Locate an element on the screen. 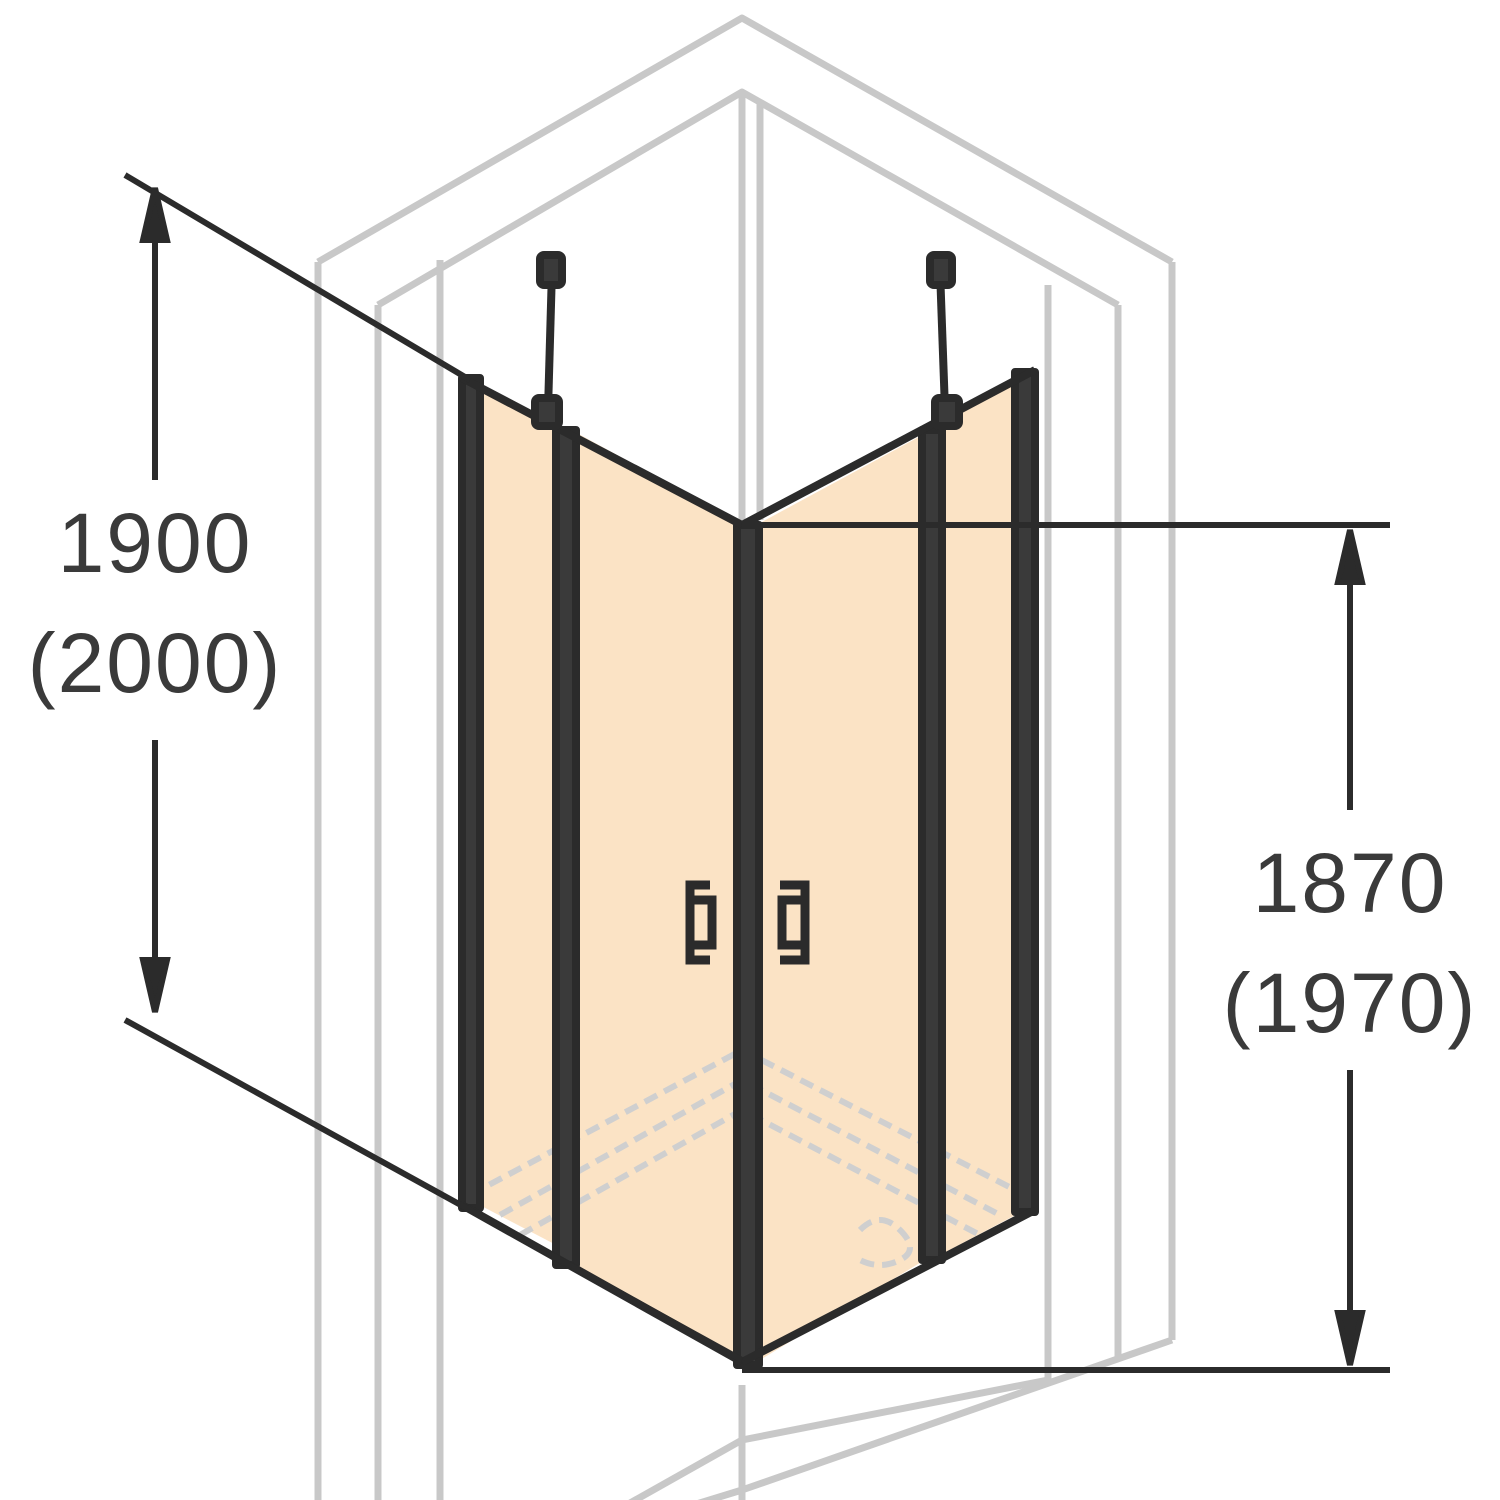 This screenshot has height=1500, width=1500. corner-profile is located at coordinates (748, 945).